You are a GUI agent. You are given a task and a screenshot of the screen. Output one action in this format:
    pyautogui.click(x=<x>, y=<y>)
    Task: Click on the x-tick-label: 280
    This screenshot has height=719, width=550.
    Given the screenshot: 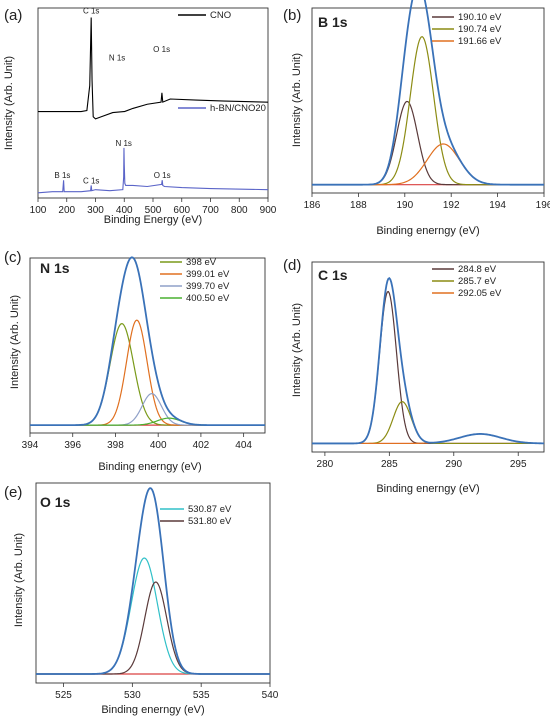 What is the action you would take?
    pyautogui.click(x=325, y=464)
    